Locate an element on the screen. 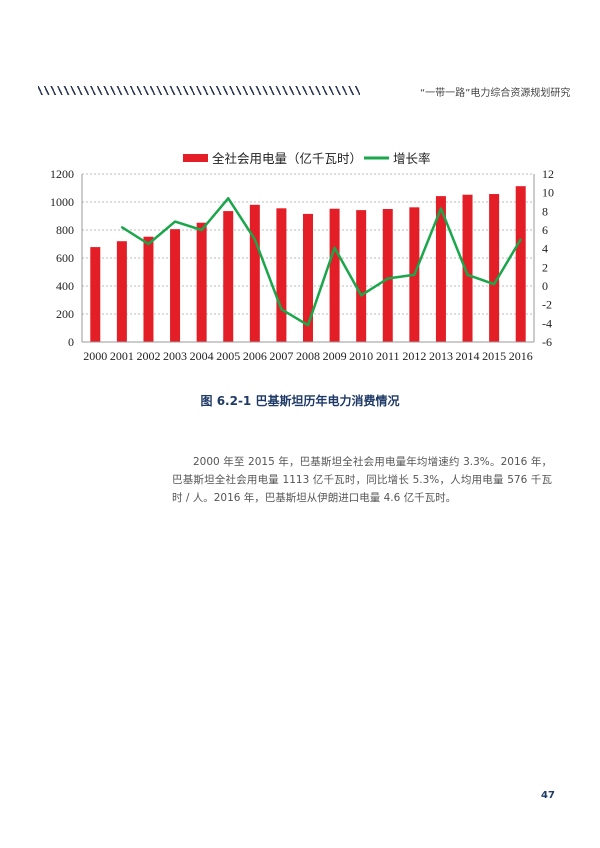  y-right-tick-label: 4 is located at coordinates (545, 249).